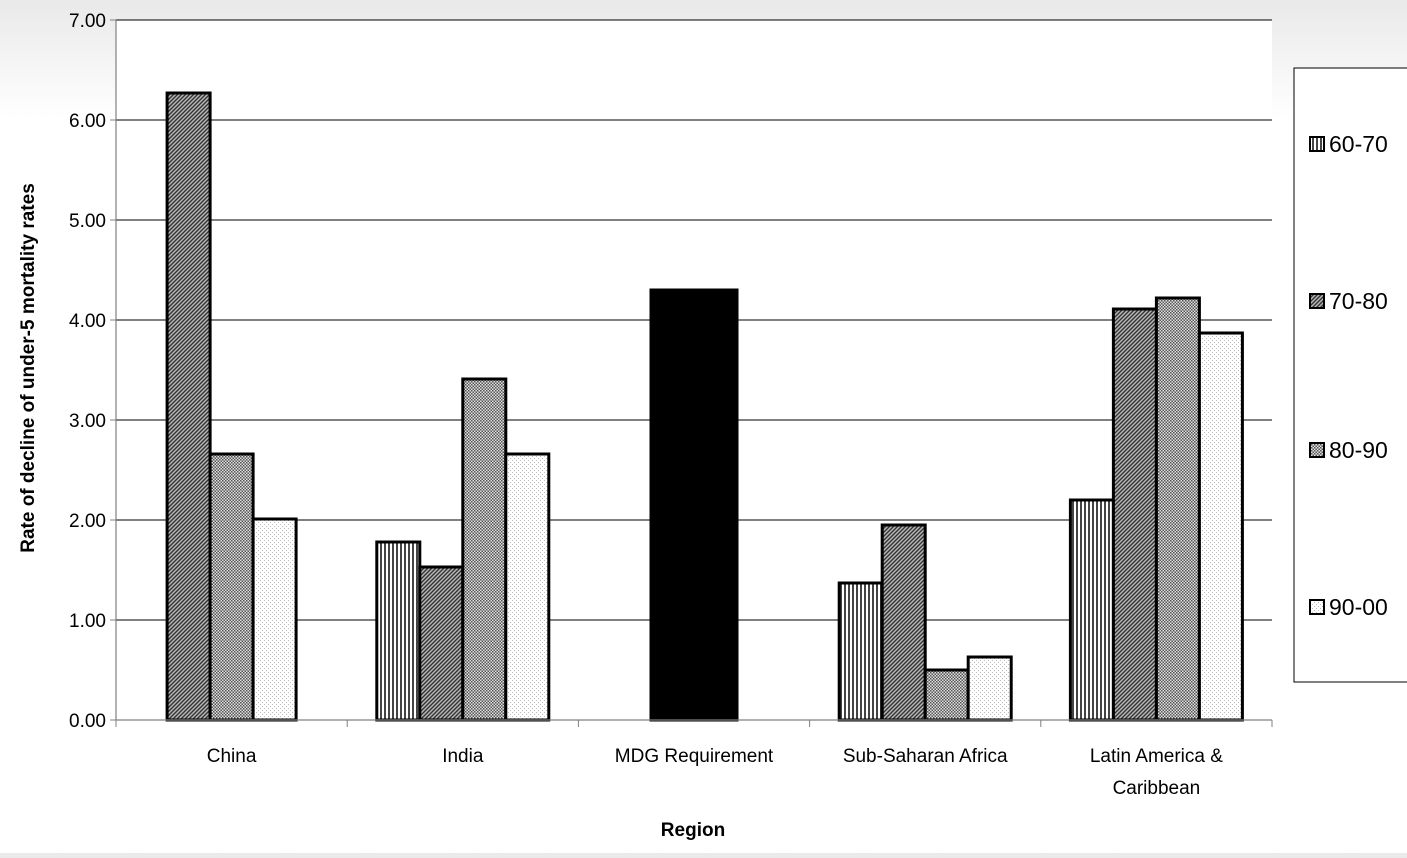 Image resolution: width=1407 pixels, height=858 pixels. I want to click on x-tick-label: China, so click(232, 756).